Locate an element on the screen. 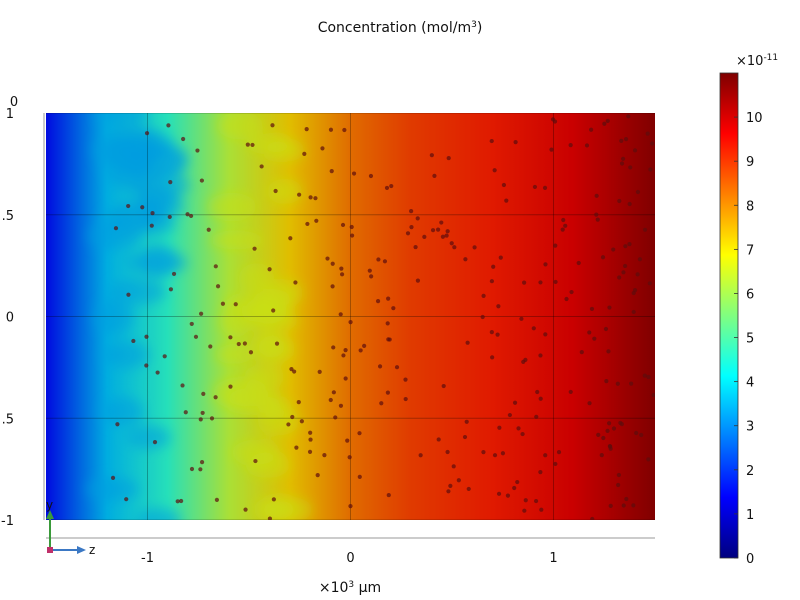 The image size is (800, 600). colorbar-tick-label: 2 is located at coordinates (750, 471).